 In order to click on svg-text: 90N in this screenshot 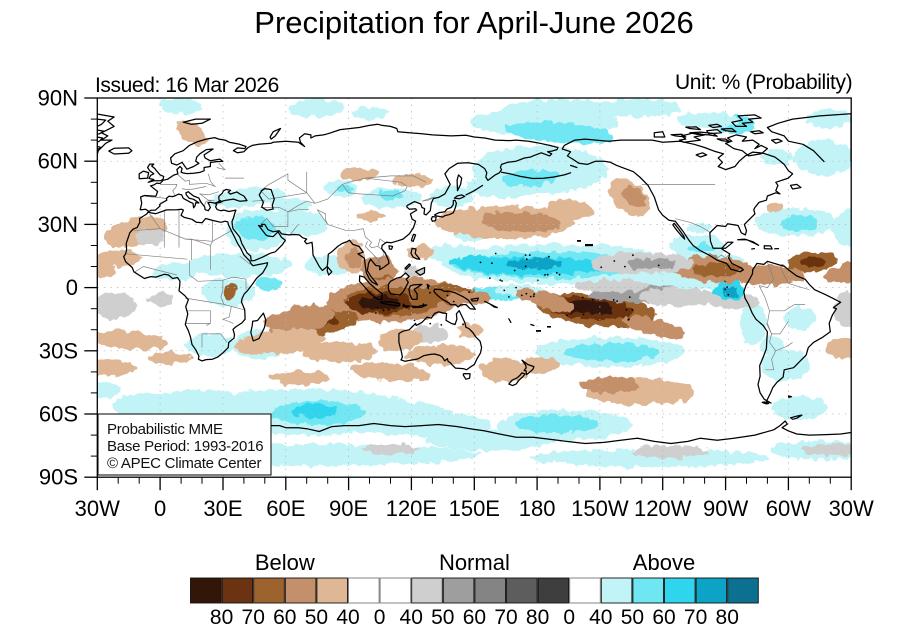, I will do `click(58, 98)`.